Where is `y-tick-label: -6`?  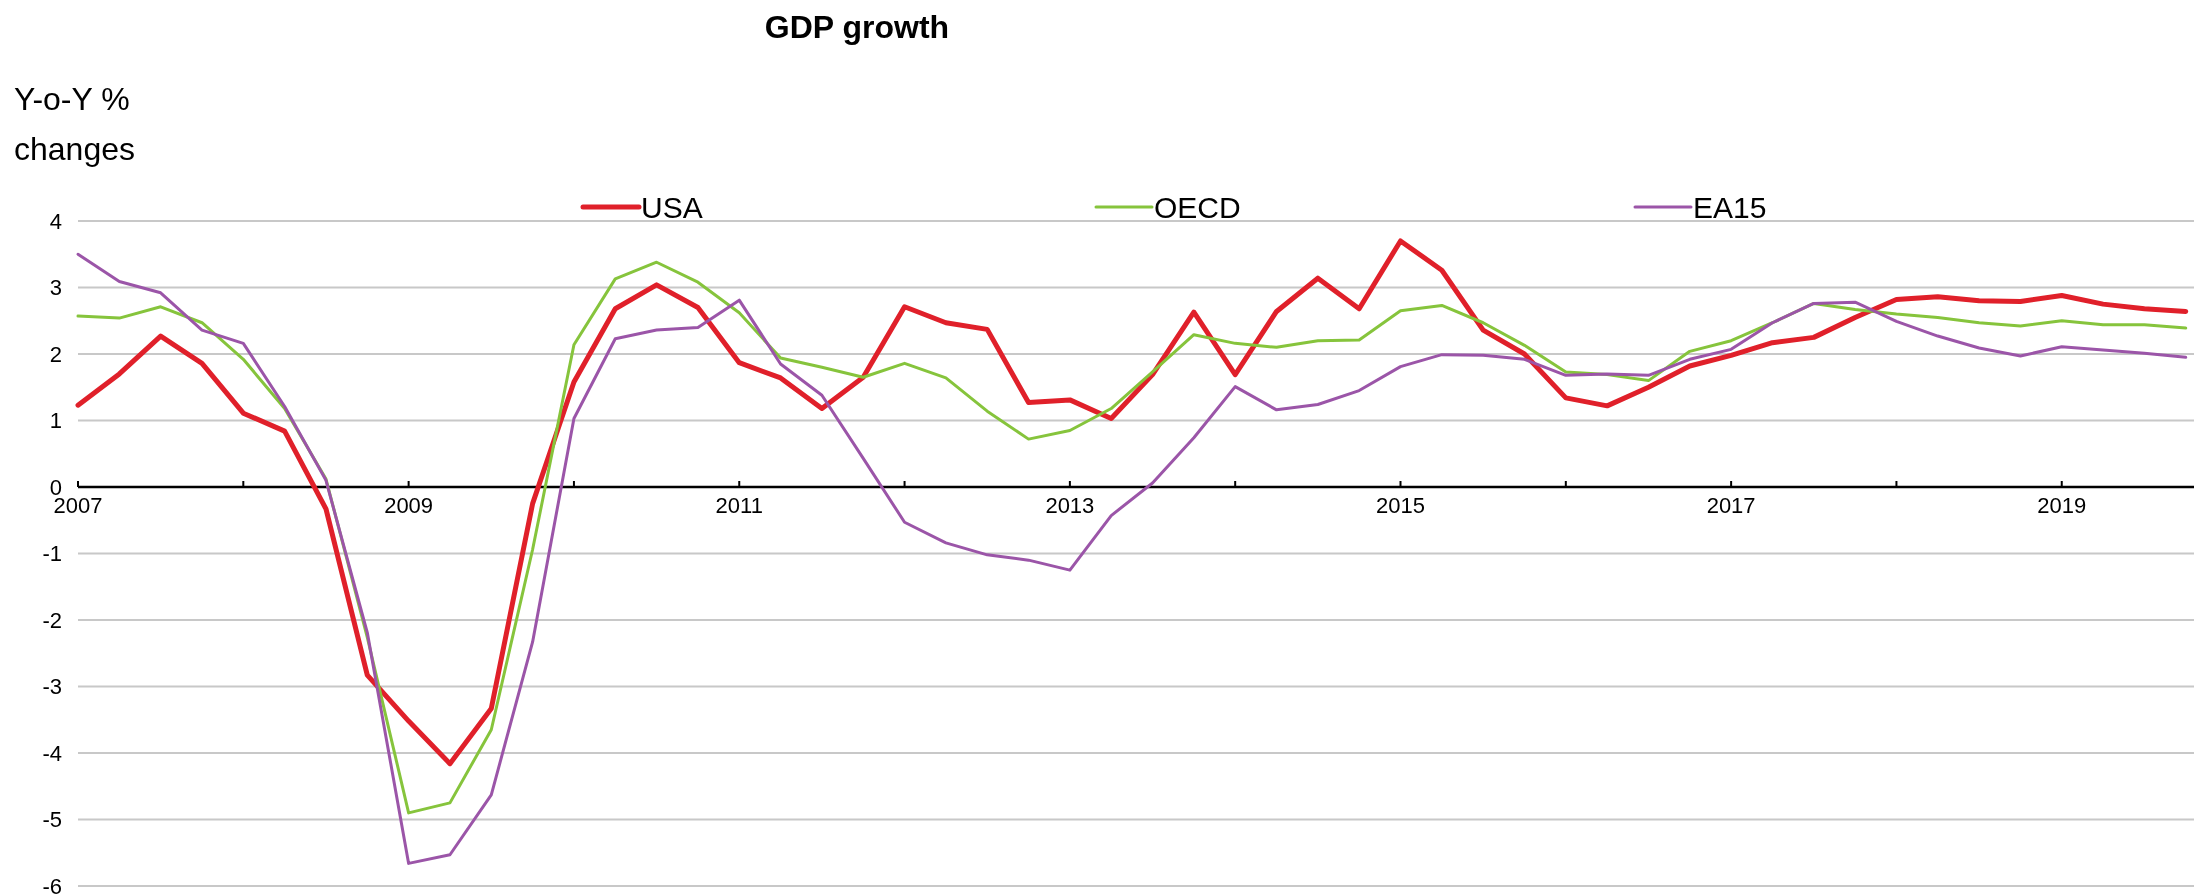
y-tick-label: -6 is located at coordinates (52, 883).